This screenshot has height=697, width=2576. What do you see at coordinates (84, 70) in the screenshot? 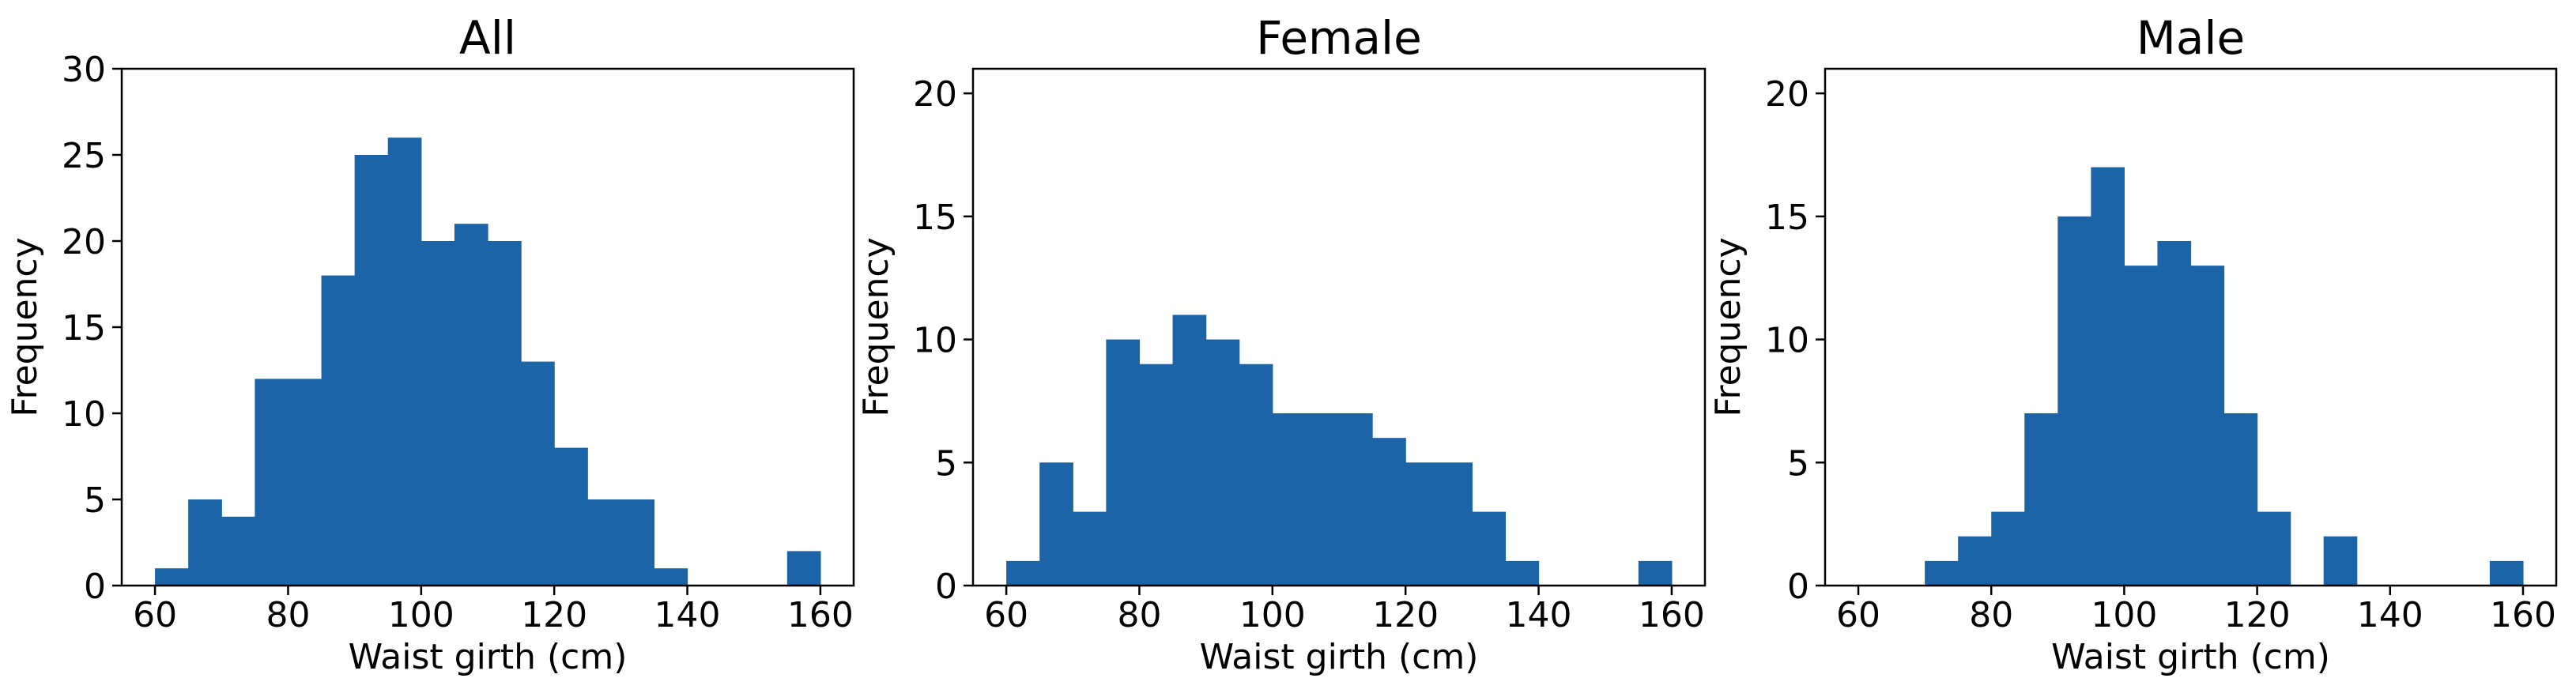
I see `y-tick-label: 30` at bounding box center [84, 70].